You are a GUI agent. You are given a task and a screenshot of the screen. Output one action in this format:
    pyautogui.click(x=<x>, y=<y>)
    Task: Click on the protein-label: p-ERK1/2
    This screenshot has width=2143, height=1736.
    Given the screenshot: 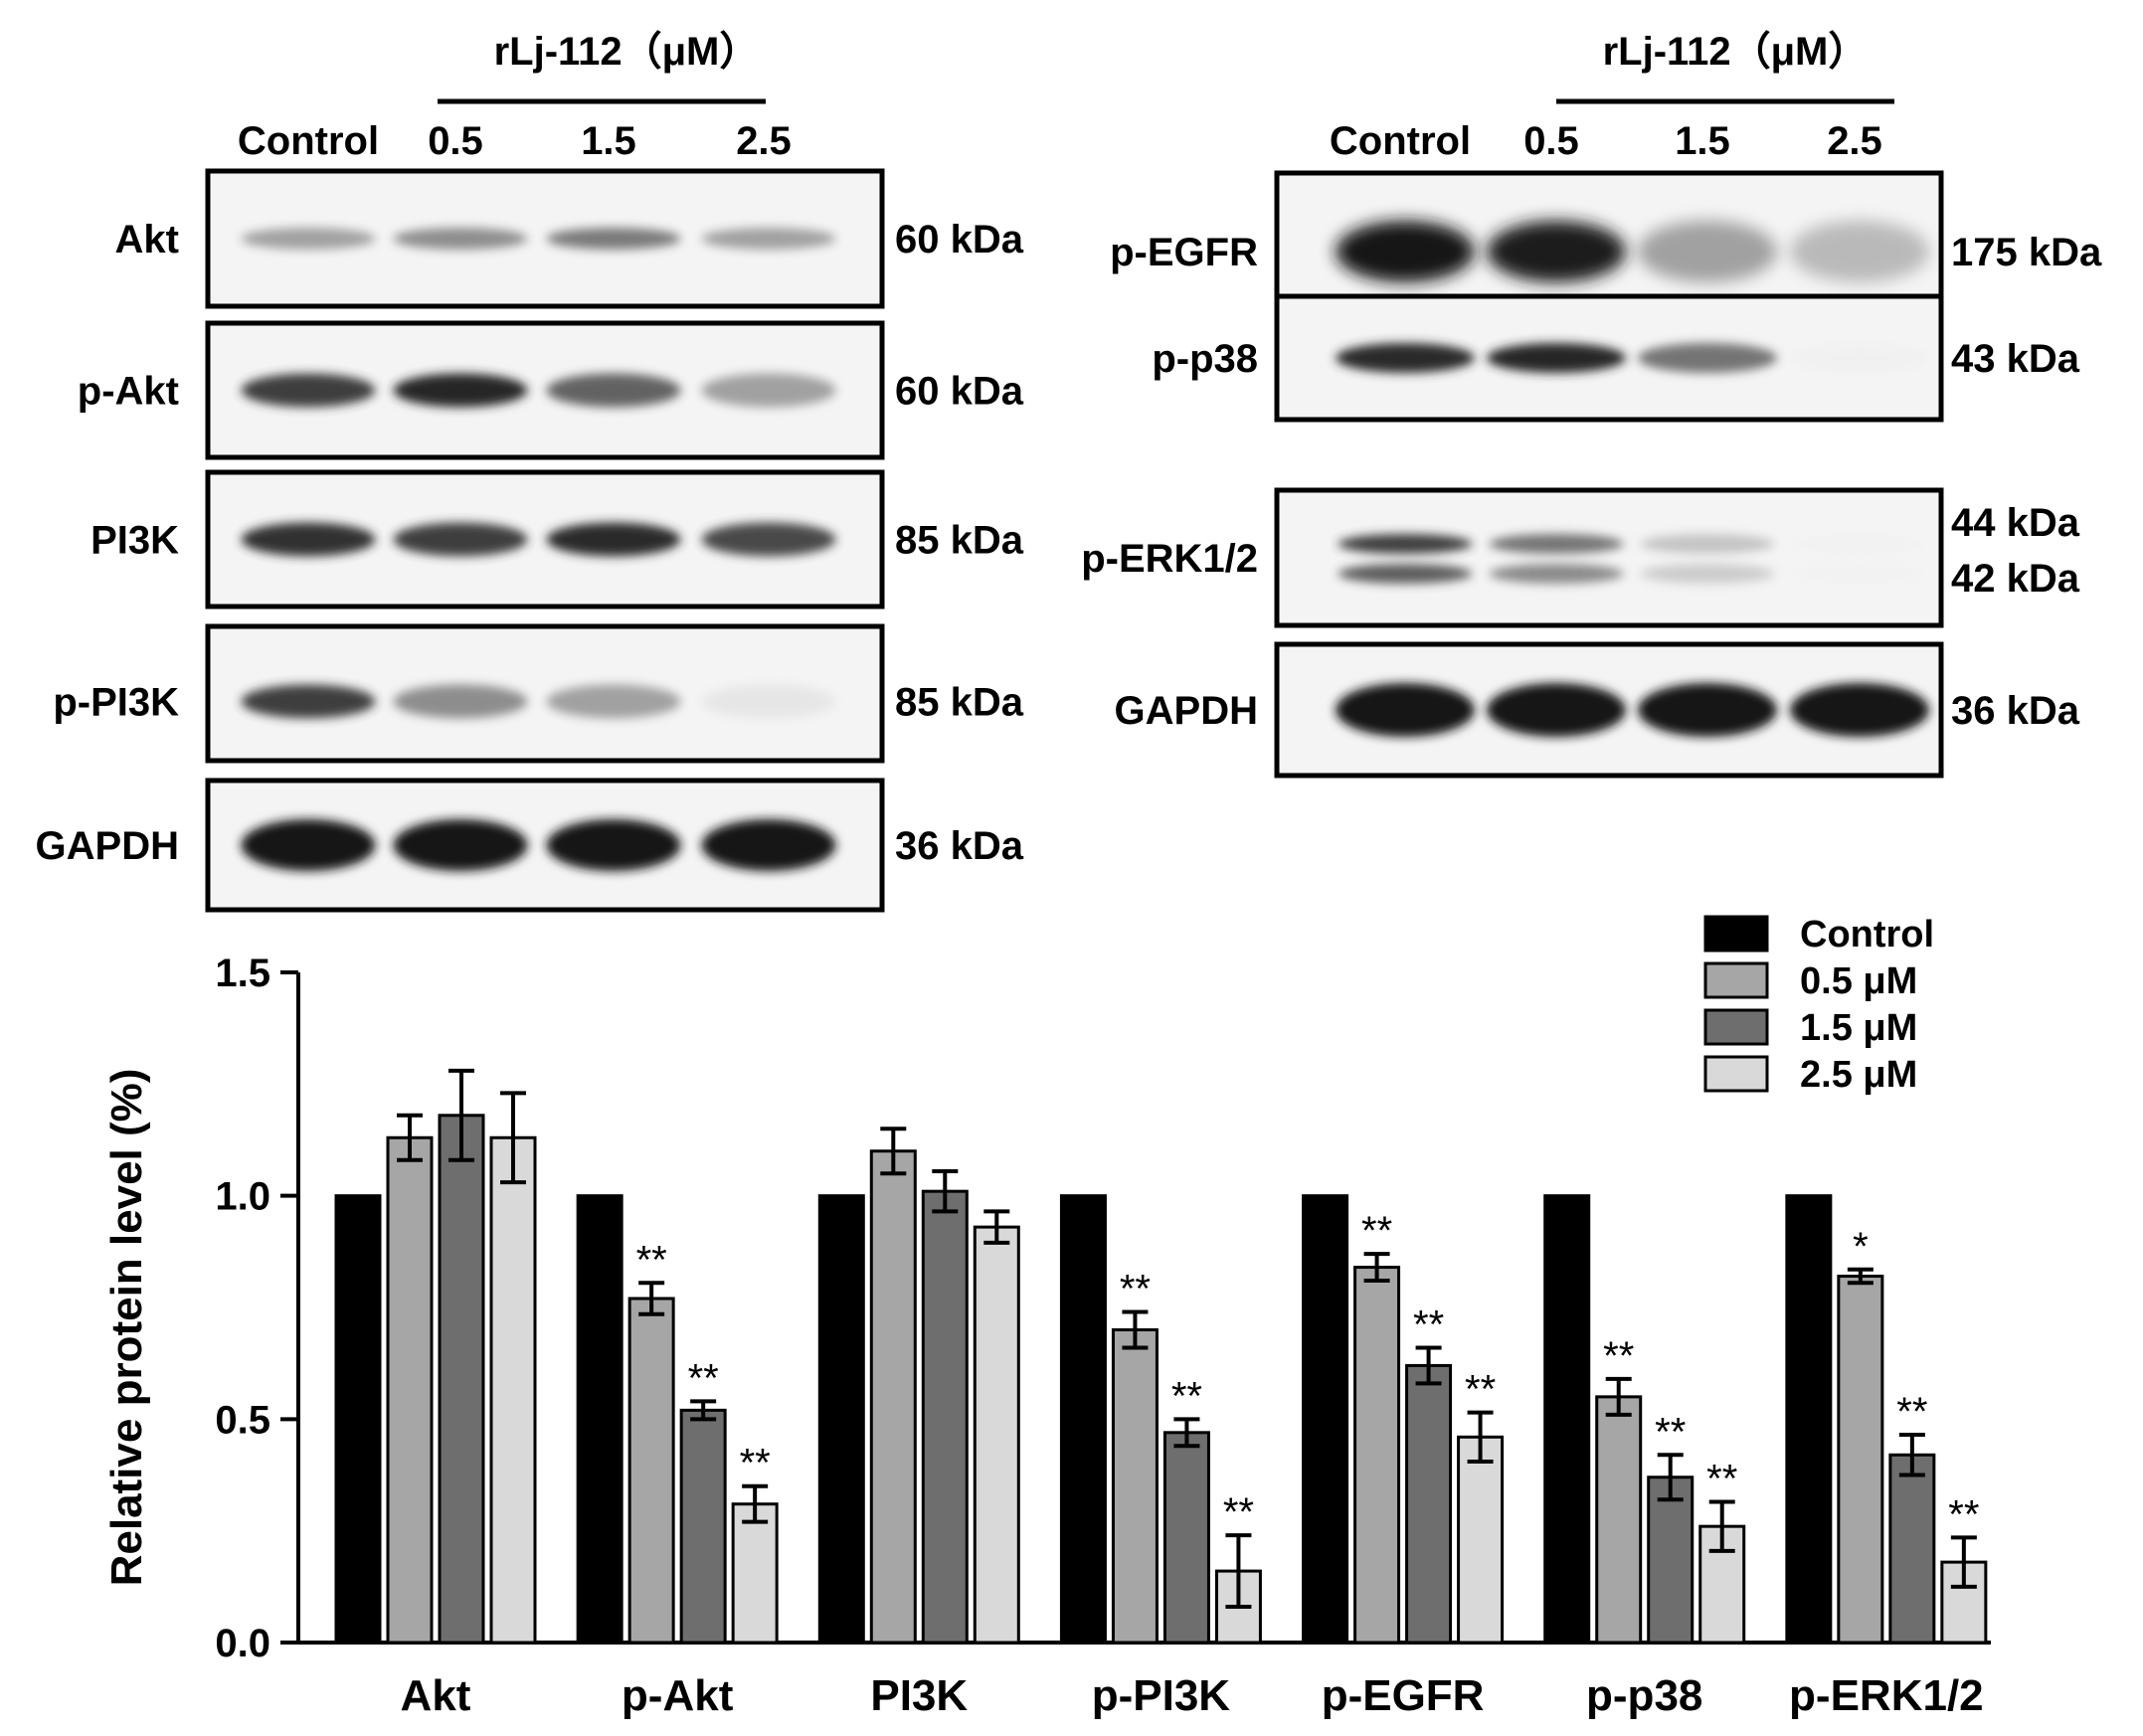 What is the action you would take?
    pyautogui.click(x=1169, y=559)
    